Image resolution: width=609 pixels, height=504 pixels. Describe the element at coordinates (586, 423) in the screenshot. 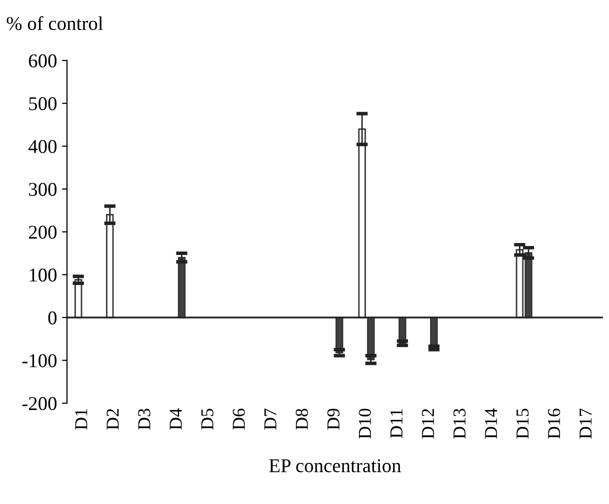

I see `x-tick-label: D17` at that location.